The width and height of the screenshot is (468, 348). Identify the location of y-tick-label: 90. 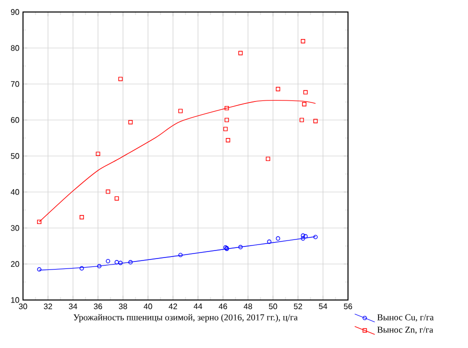
(15, 12).